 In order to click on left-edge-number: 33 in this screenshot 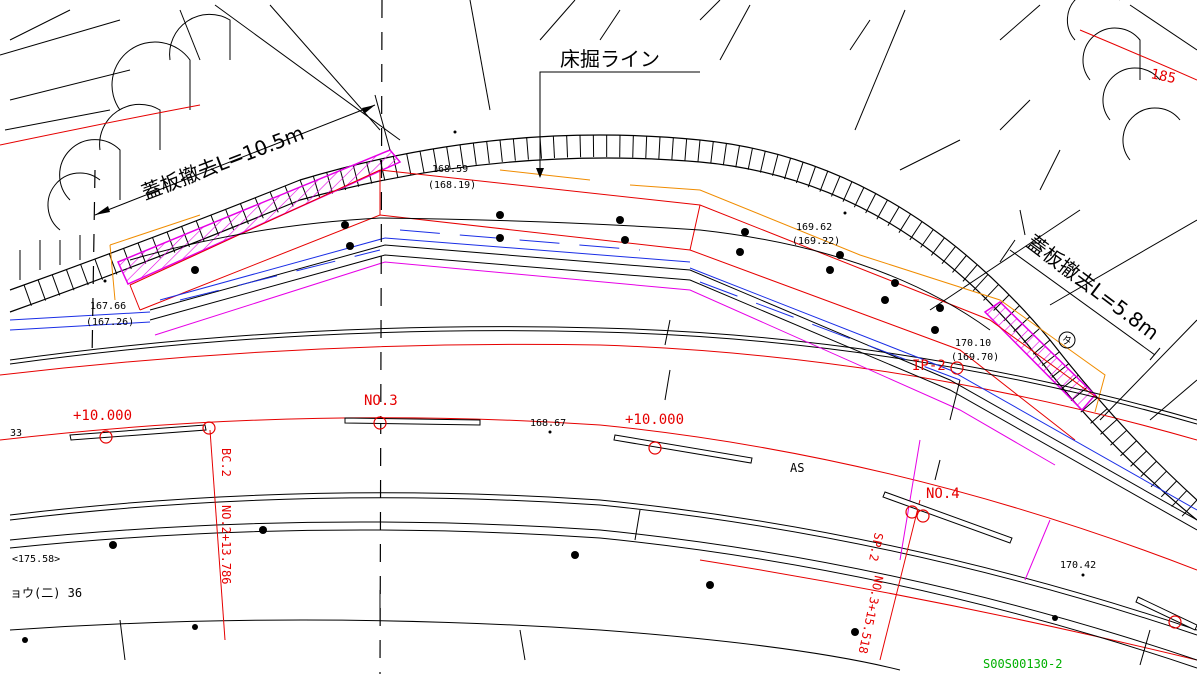, I will do `click(16, 433)`.